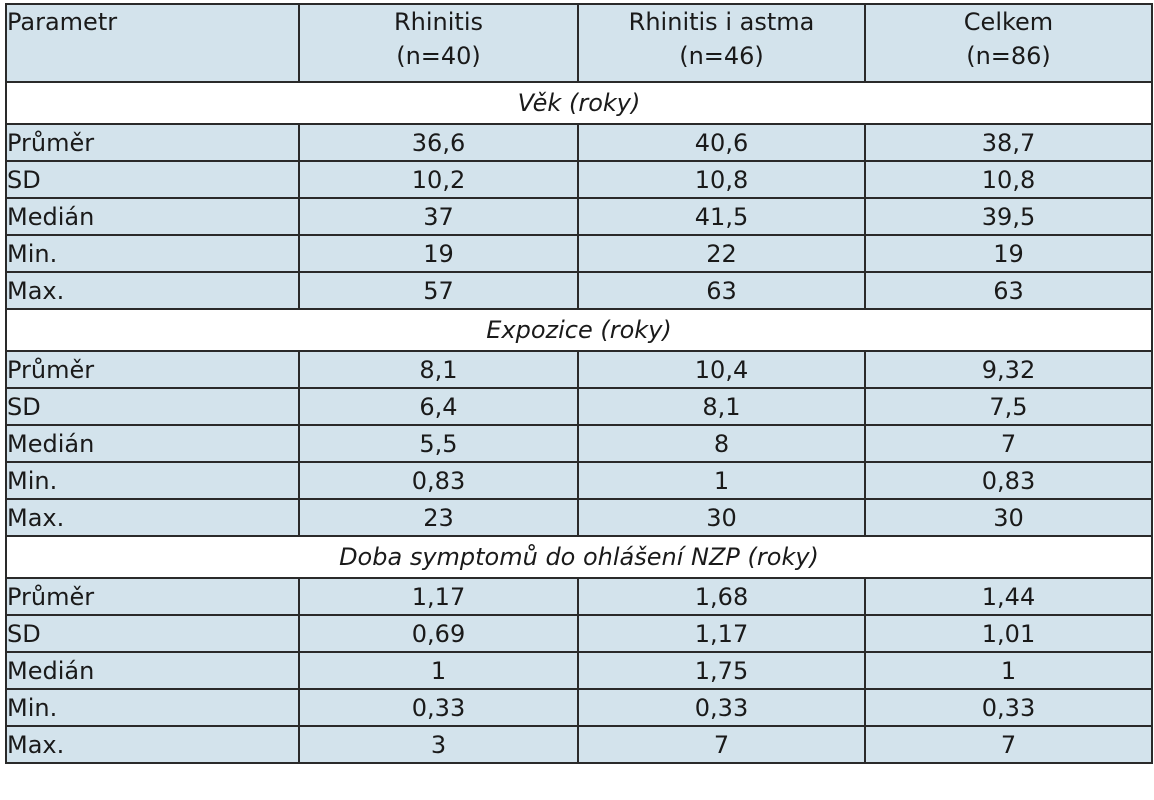 Image resolution: width=1154 pixels, height=800 pixels. Describe the element at coordinates (721, 22) in the screenshot. I see `header-group-name: Rhinitis i astma` at that location.